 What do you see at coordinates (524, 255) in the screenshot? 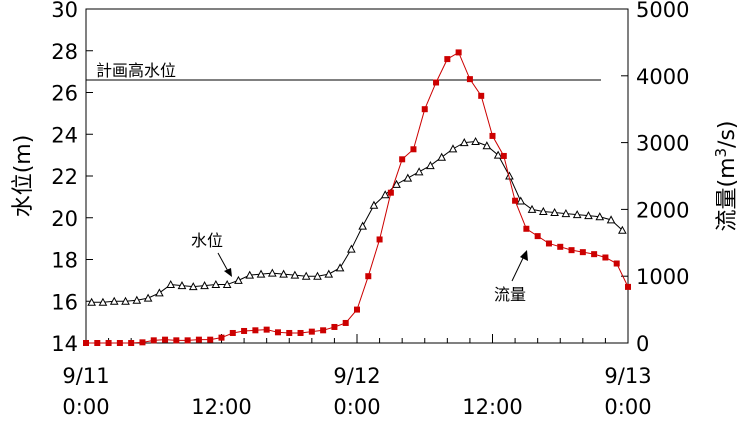
I see `annotation-discharge-arrowhead` at bounding box center [524, 255].